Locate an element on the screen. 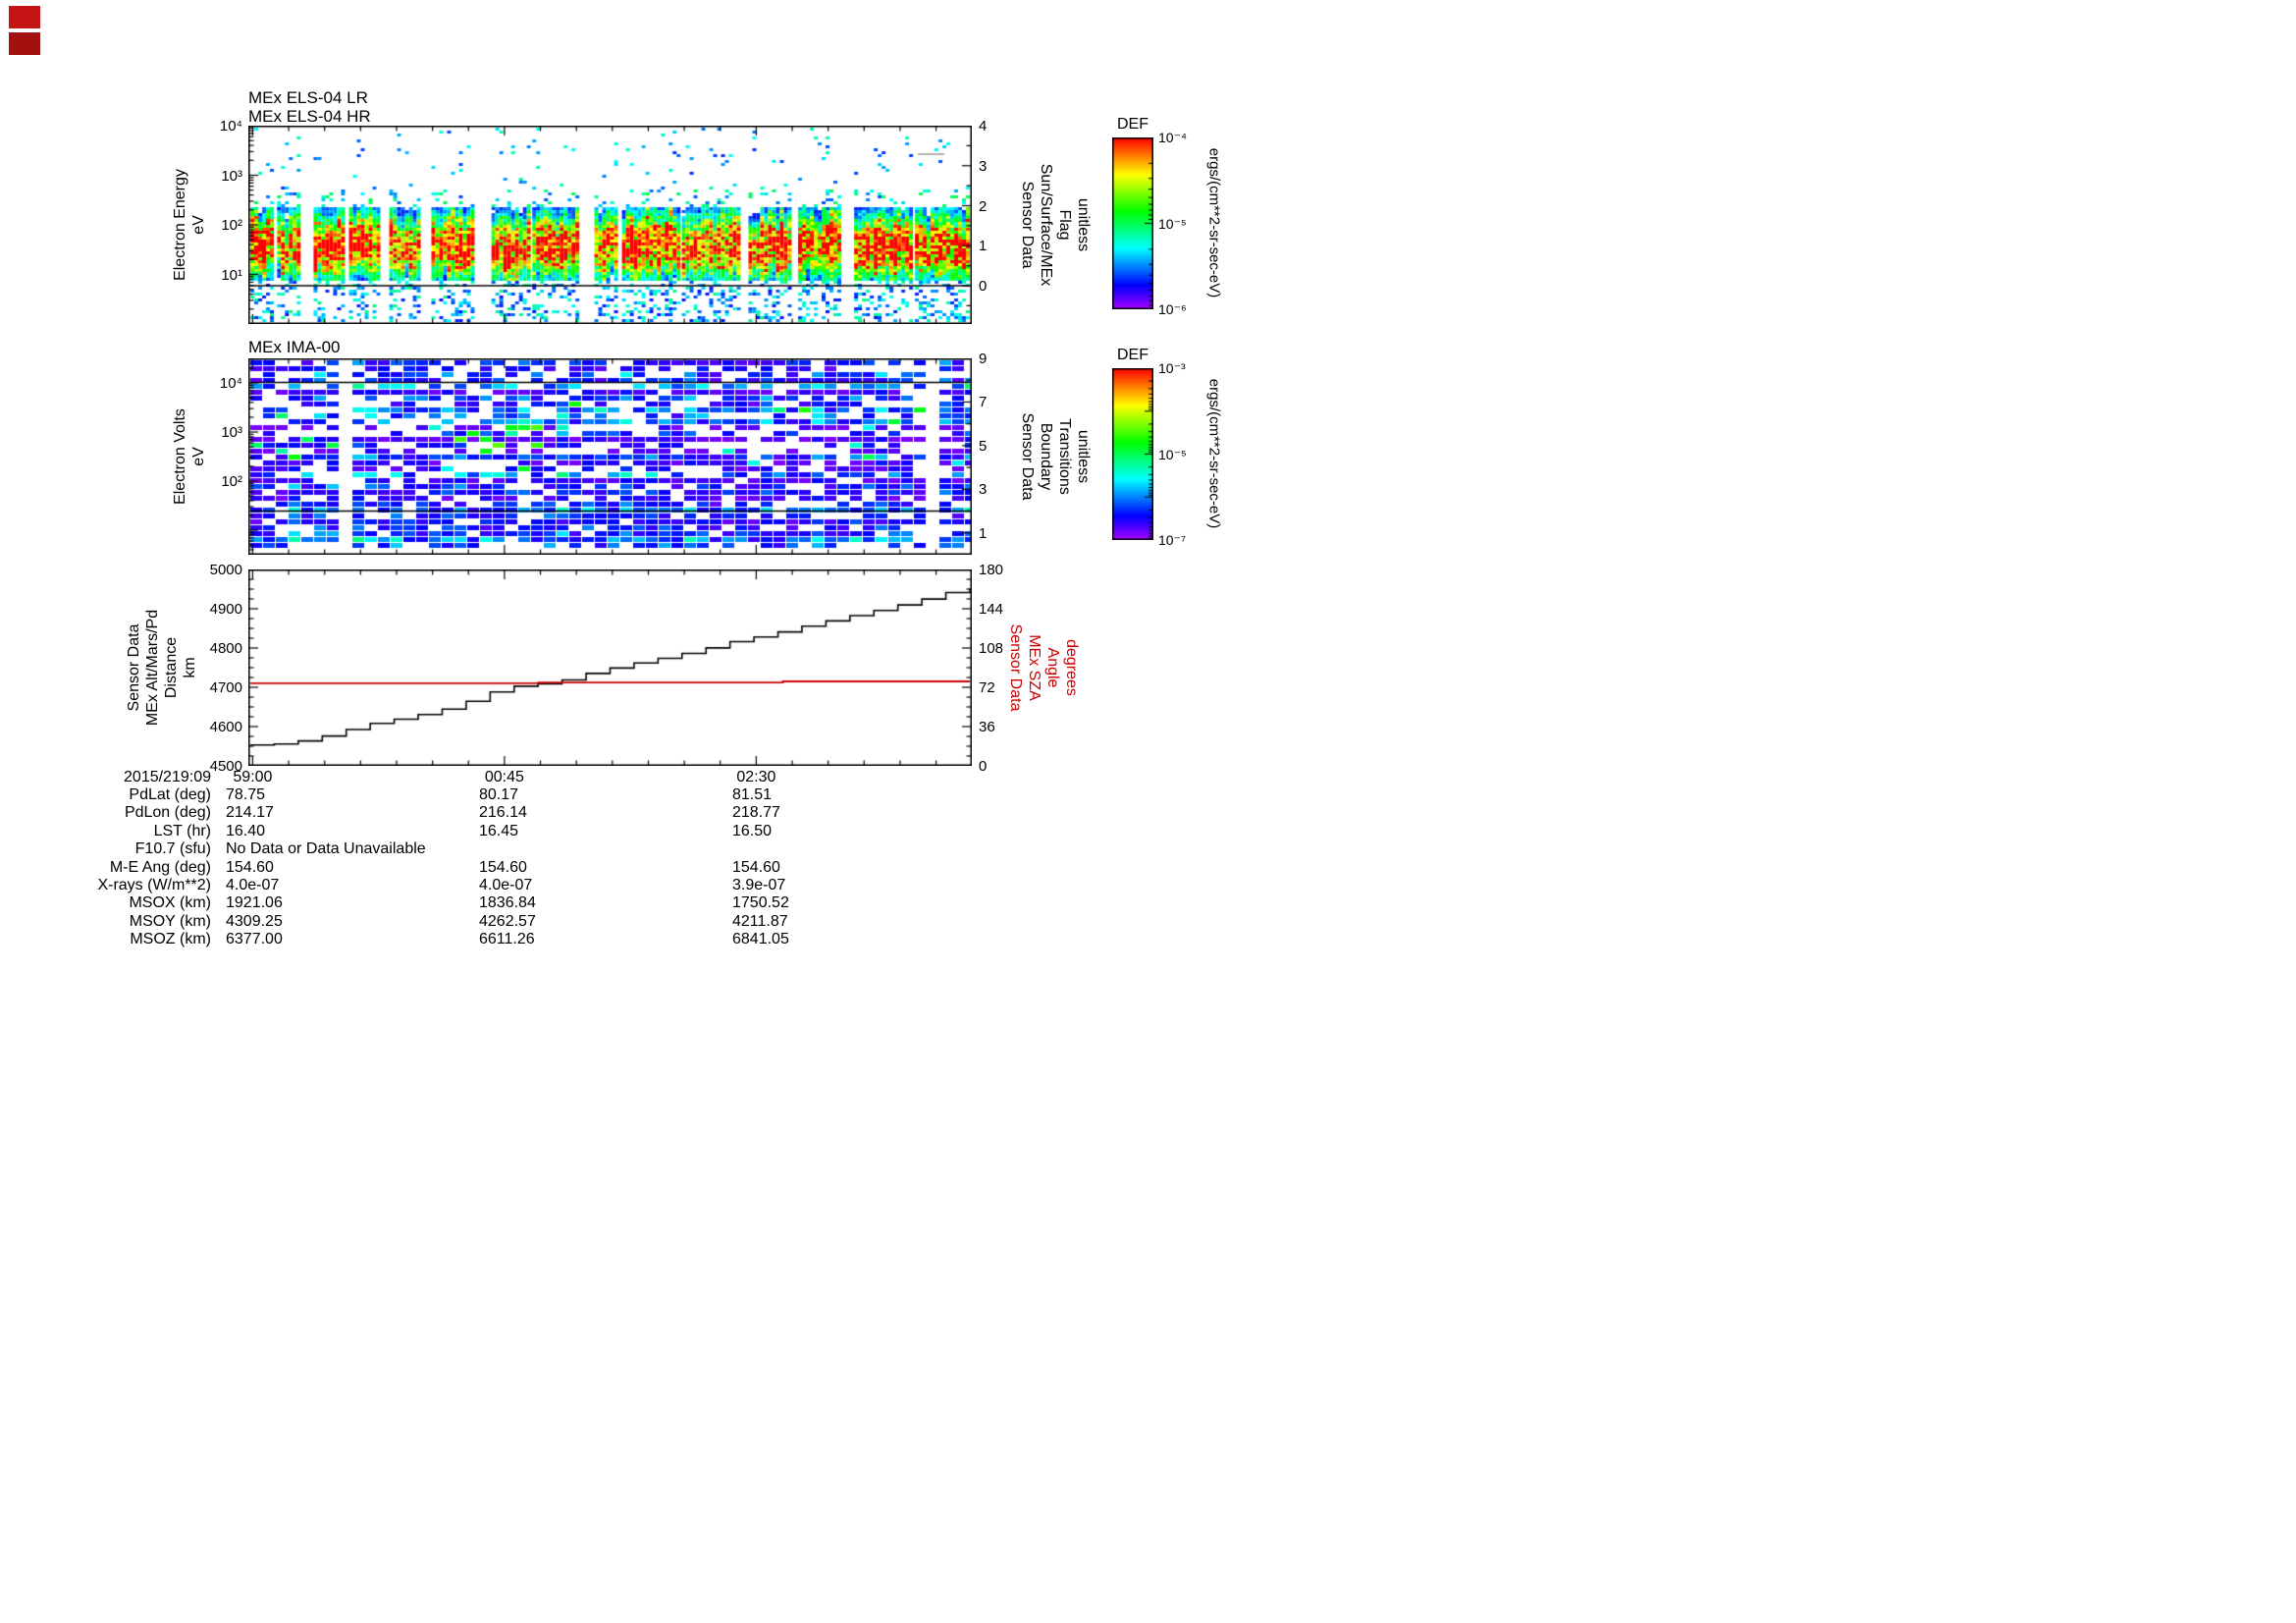 The height and width of the screenshot is (1623, 2296). table-row-label: X-rays (W/m**2) is located at coordinates (154, 885).